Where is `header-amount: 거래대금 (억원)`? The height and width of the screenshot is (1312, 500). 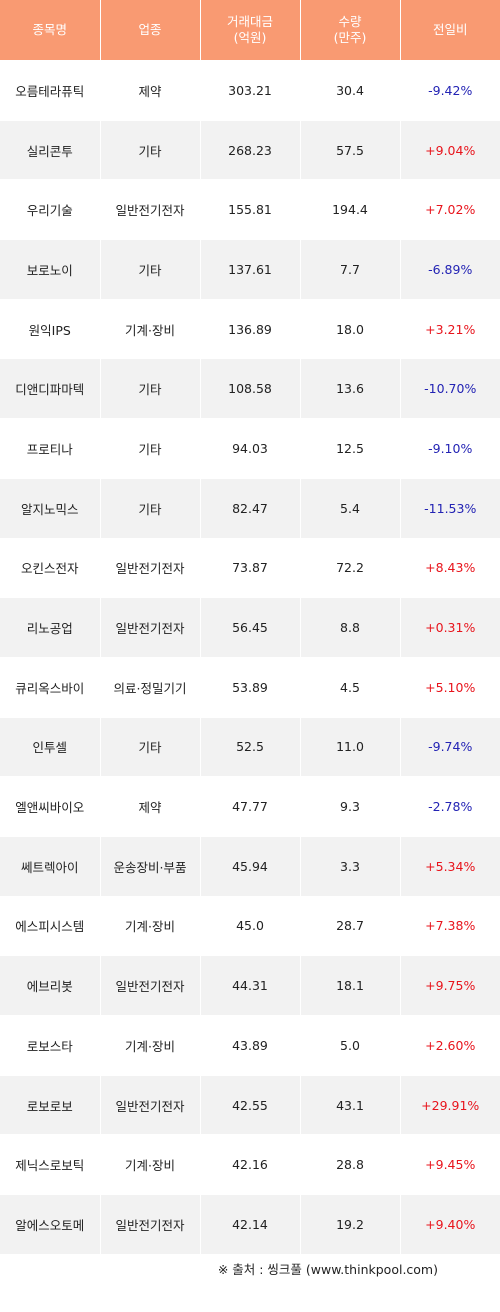
header-amount: 거래대금 (억원) is located at coordinates (249, 30).